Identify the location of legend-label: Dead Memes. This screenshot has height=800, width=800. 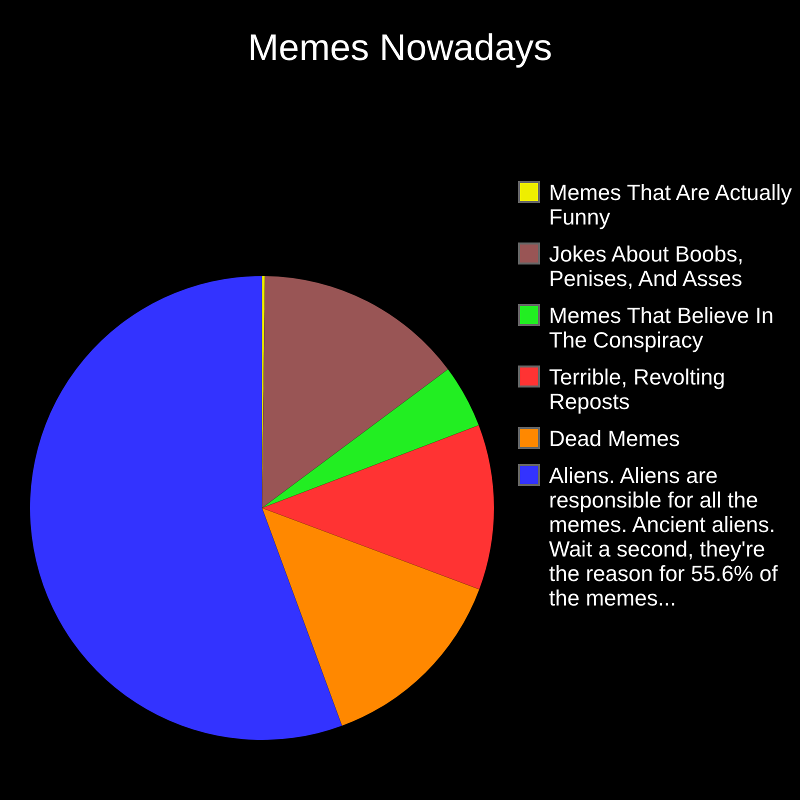
(614, 438).